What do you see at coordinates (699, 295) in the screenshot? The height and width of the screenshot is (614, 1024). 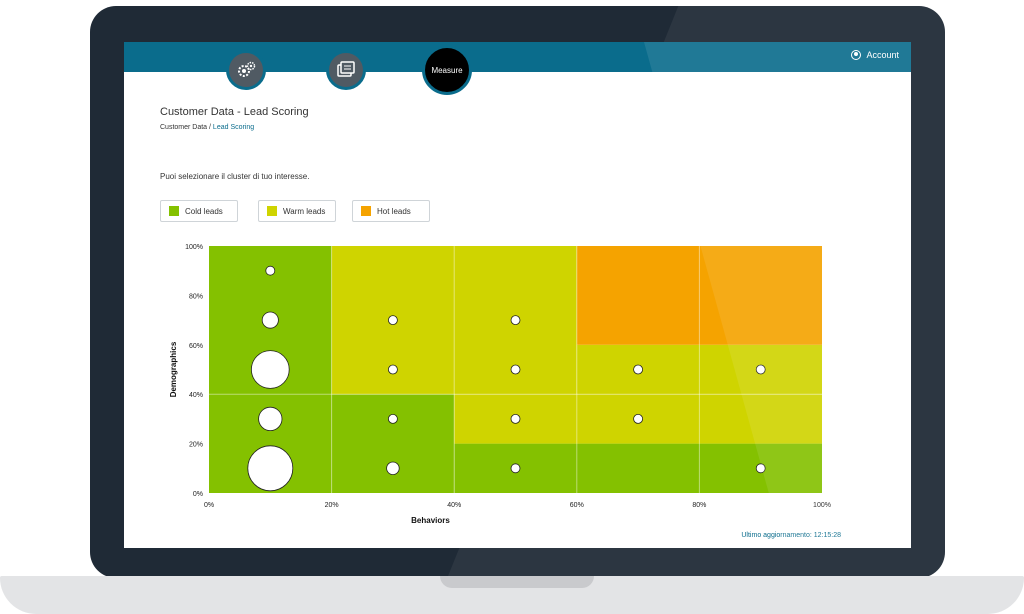 I see `region-hot` at bounding box center [699, 295].